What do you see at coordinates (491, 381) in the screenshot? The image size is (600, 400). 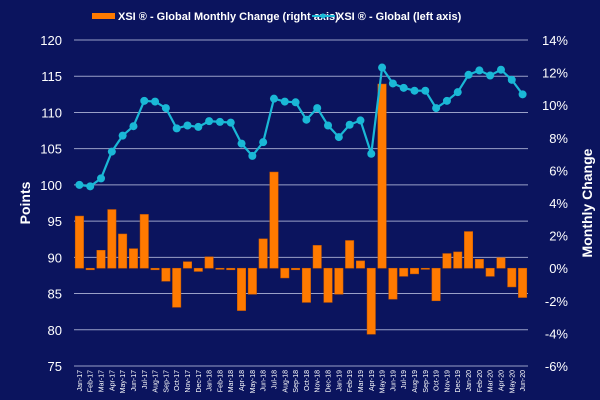 I see `x-tick-label: Mar-20` at bounding box center [491, 381].